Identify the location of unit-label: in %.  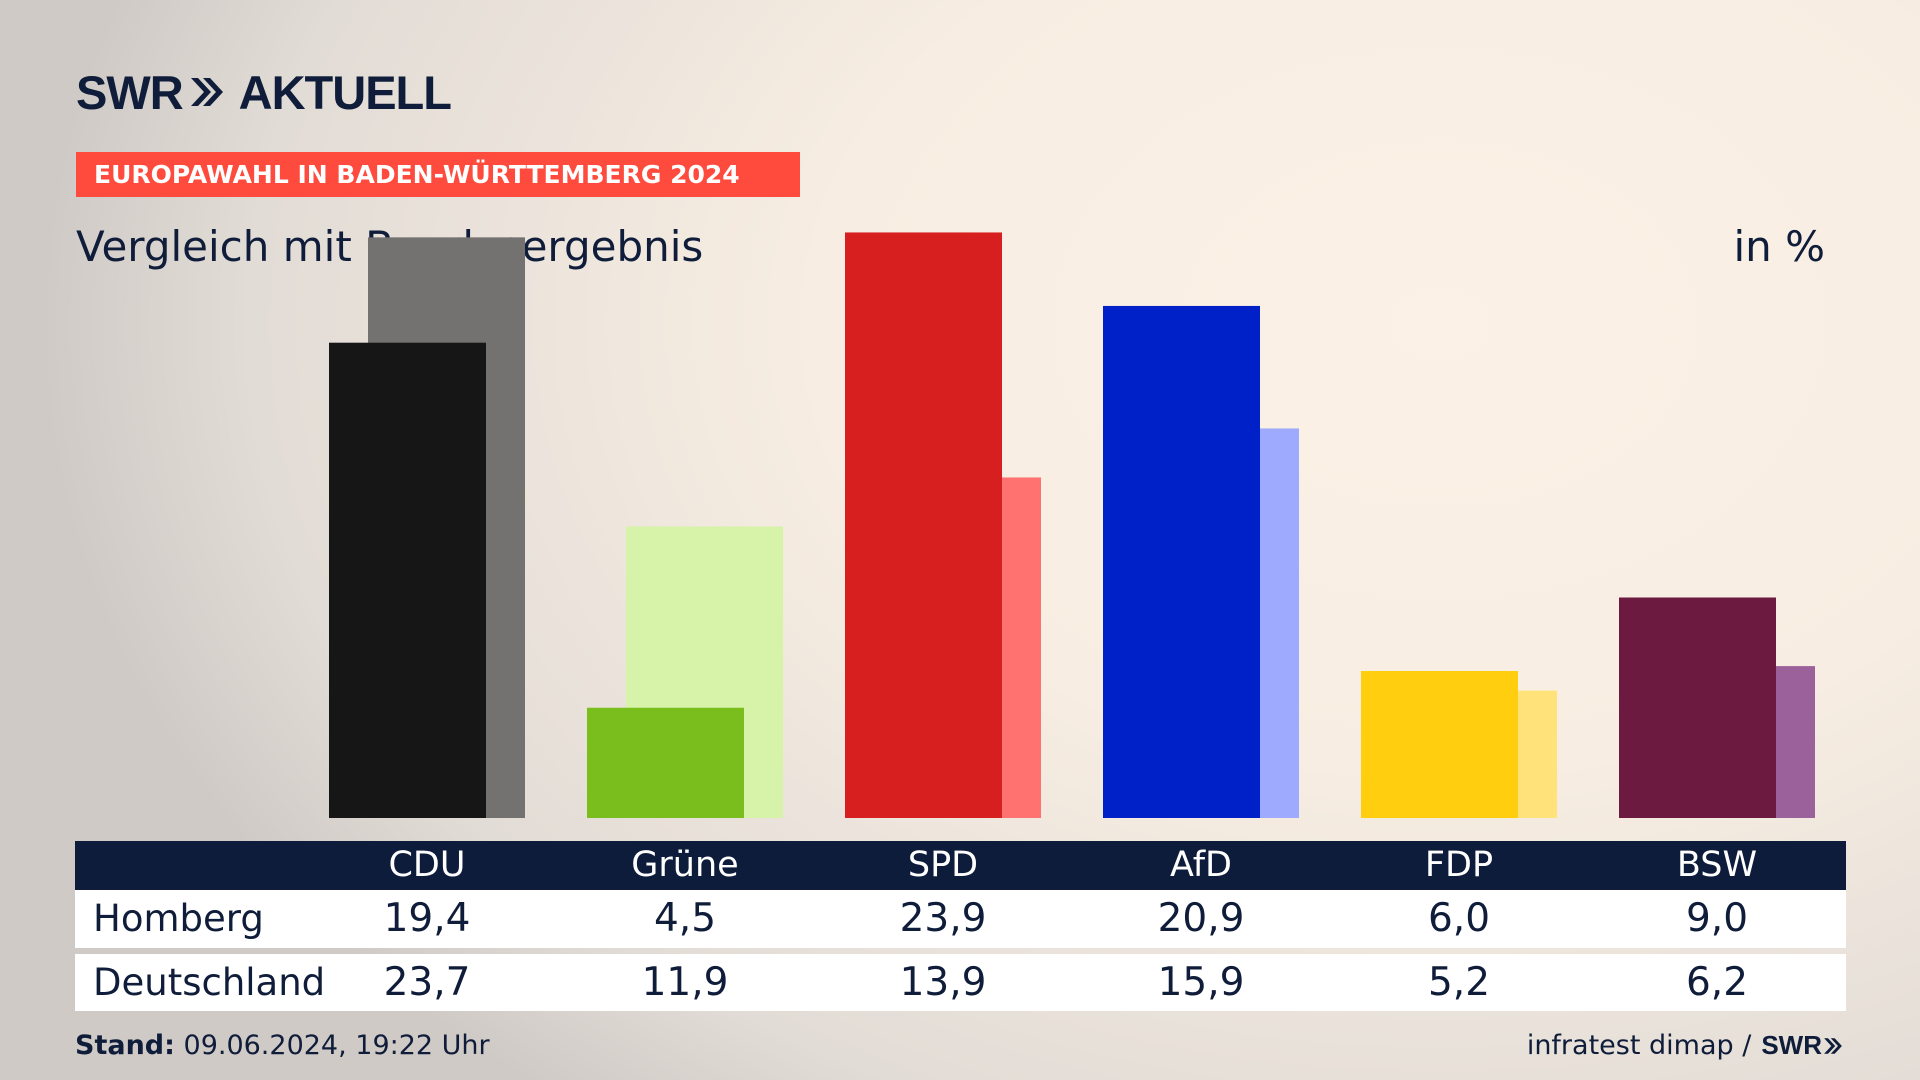
(1779, 246).